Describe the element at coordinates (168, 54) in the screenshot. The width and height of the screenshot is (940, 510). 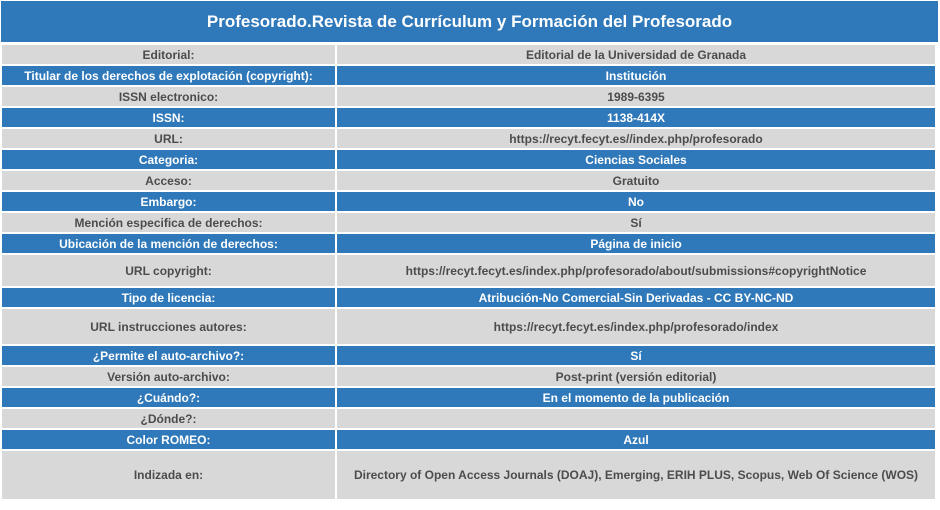
I see `row-label-editorial: Editorial:` at that location.